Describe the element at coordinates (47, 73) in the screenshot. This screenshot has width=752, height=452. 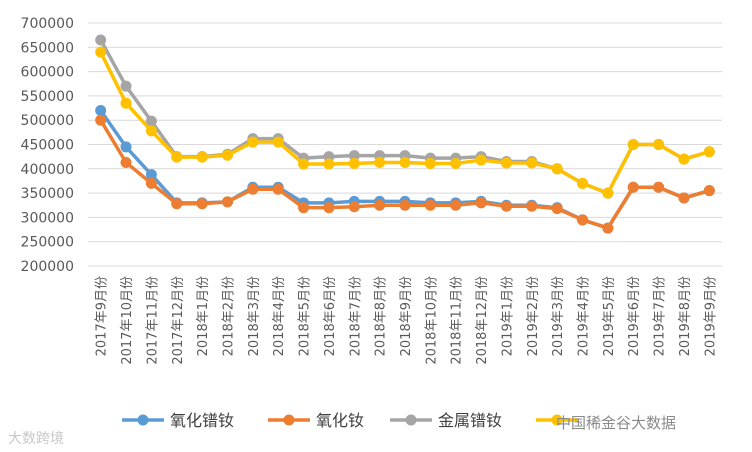
I see `y-tick-label: 600000` at that location.